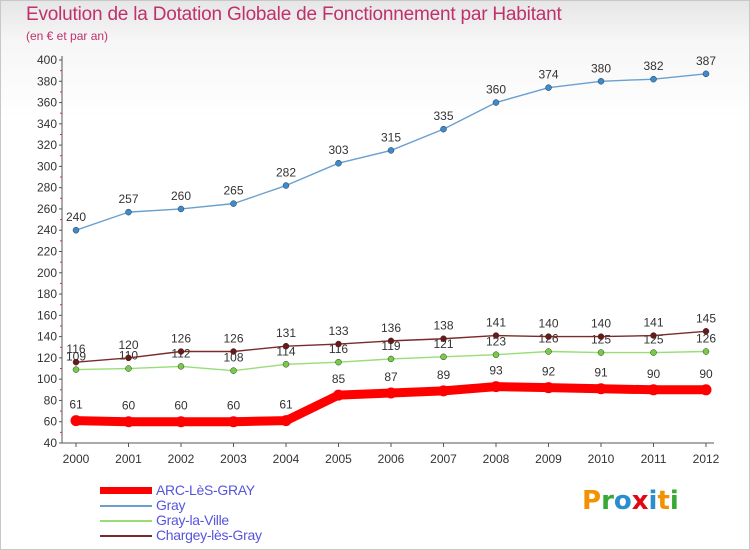 The height and width of the screenshot is (550, 750). Describe the element at coordinates (286, 333) in the screenshot. I see `data-label-chargey-les-gray: 131` at that location.